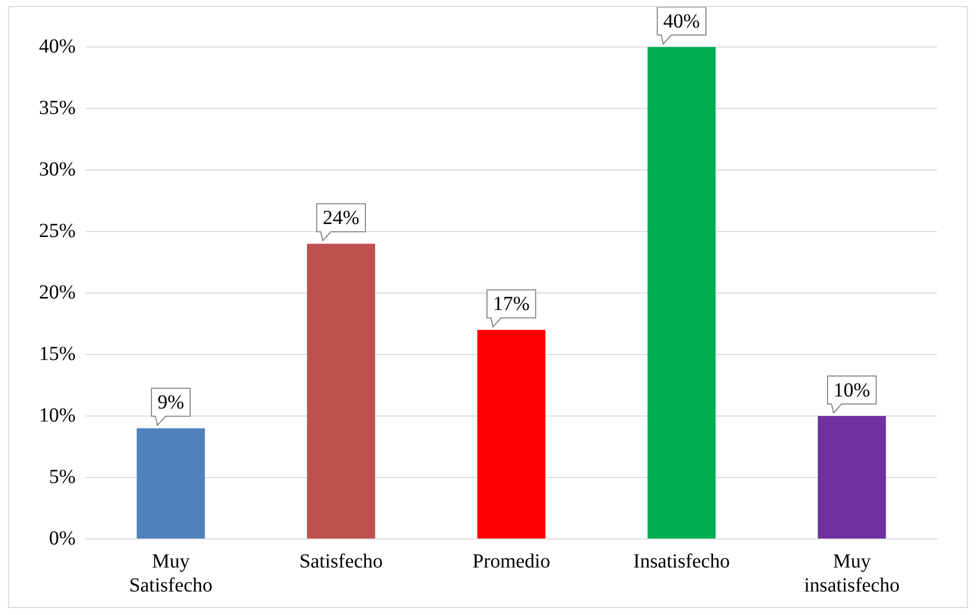 This screenshot has width=976, height=615. What do you see at coordinates (57, 353) in the screenshot?
I see `y-tick-label: 15%` at bounding box center [57, 353].